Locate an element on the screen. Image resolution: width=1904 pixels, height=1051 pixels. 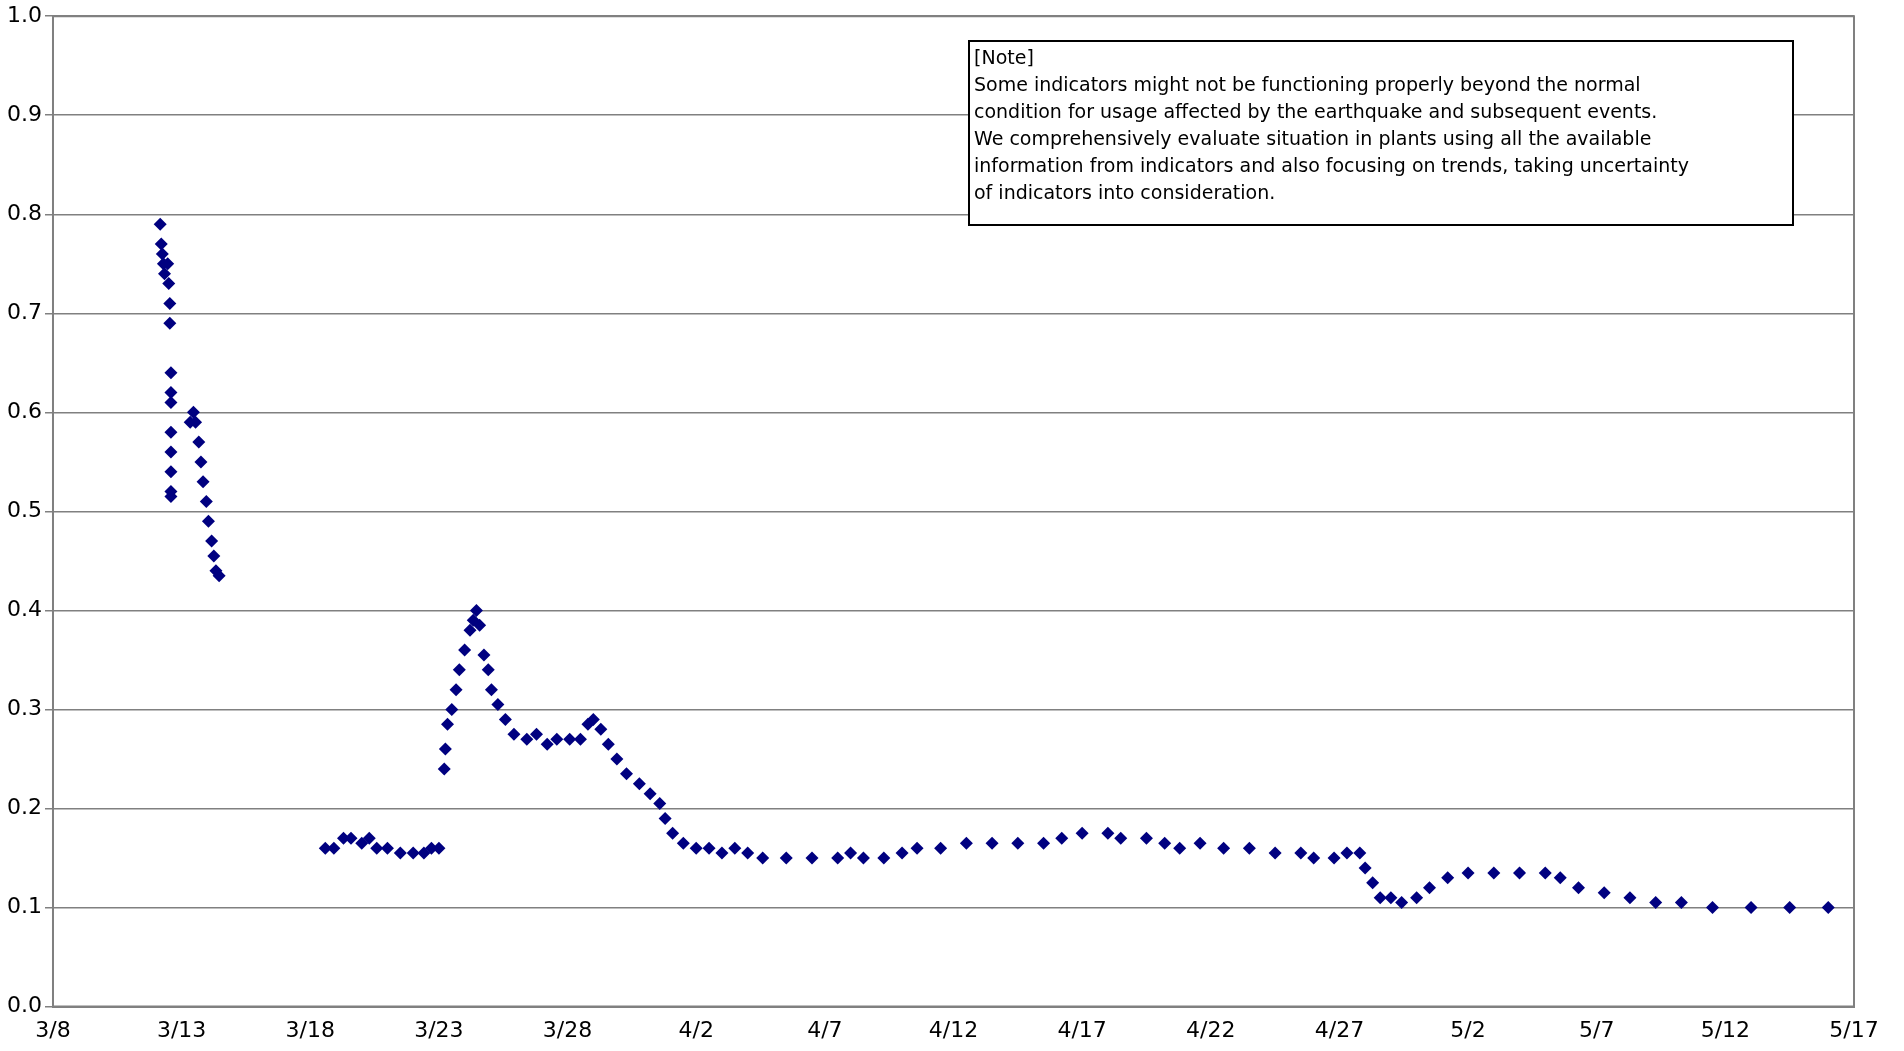
x-tick-label: 5/2 is located at coordinates (1468, 1029).